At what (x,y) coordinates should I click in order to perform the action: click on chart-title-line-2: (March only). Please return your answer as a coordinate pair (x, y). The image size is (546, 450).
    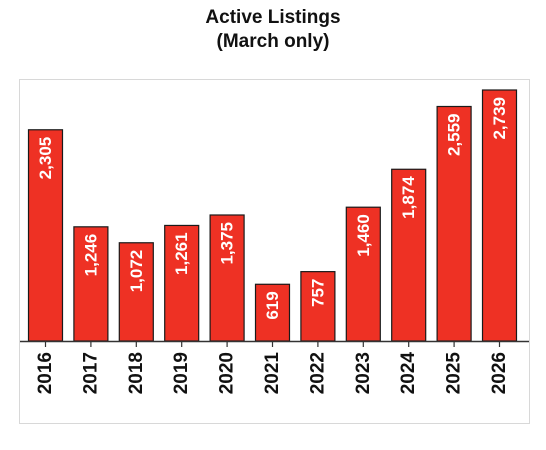
    Looking at the image, I should click on (273, 41).